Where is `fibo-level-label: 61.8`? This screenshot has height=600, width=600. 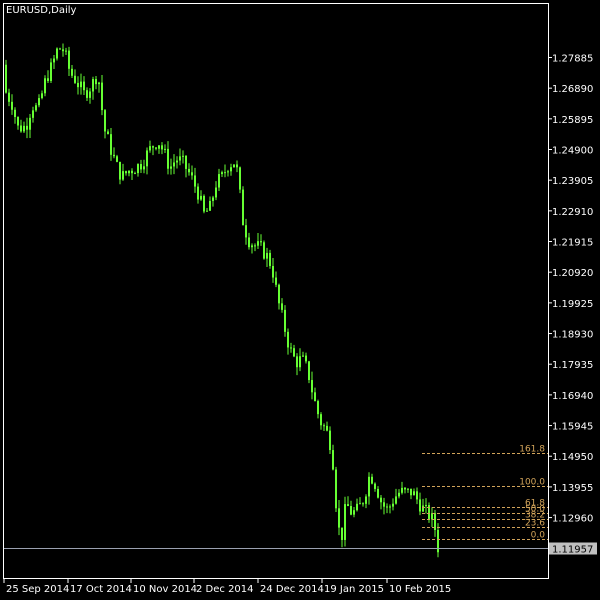 fibo-level-label: 61.8 is located at coordinates (535, 504).